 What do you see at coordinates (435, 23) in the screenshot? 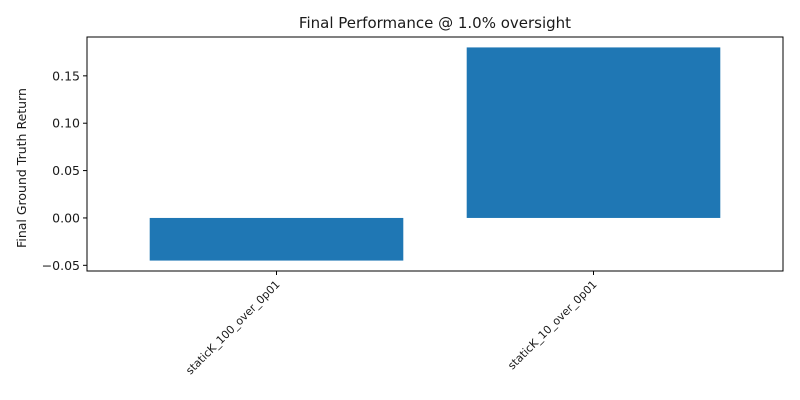
I see `chart-title: Final Performance @ 1.0% oversight` at bounding box center [435, 23].